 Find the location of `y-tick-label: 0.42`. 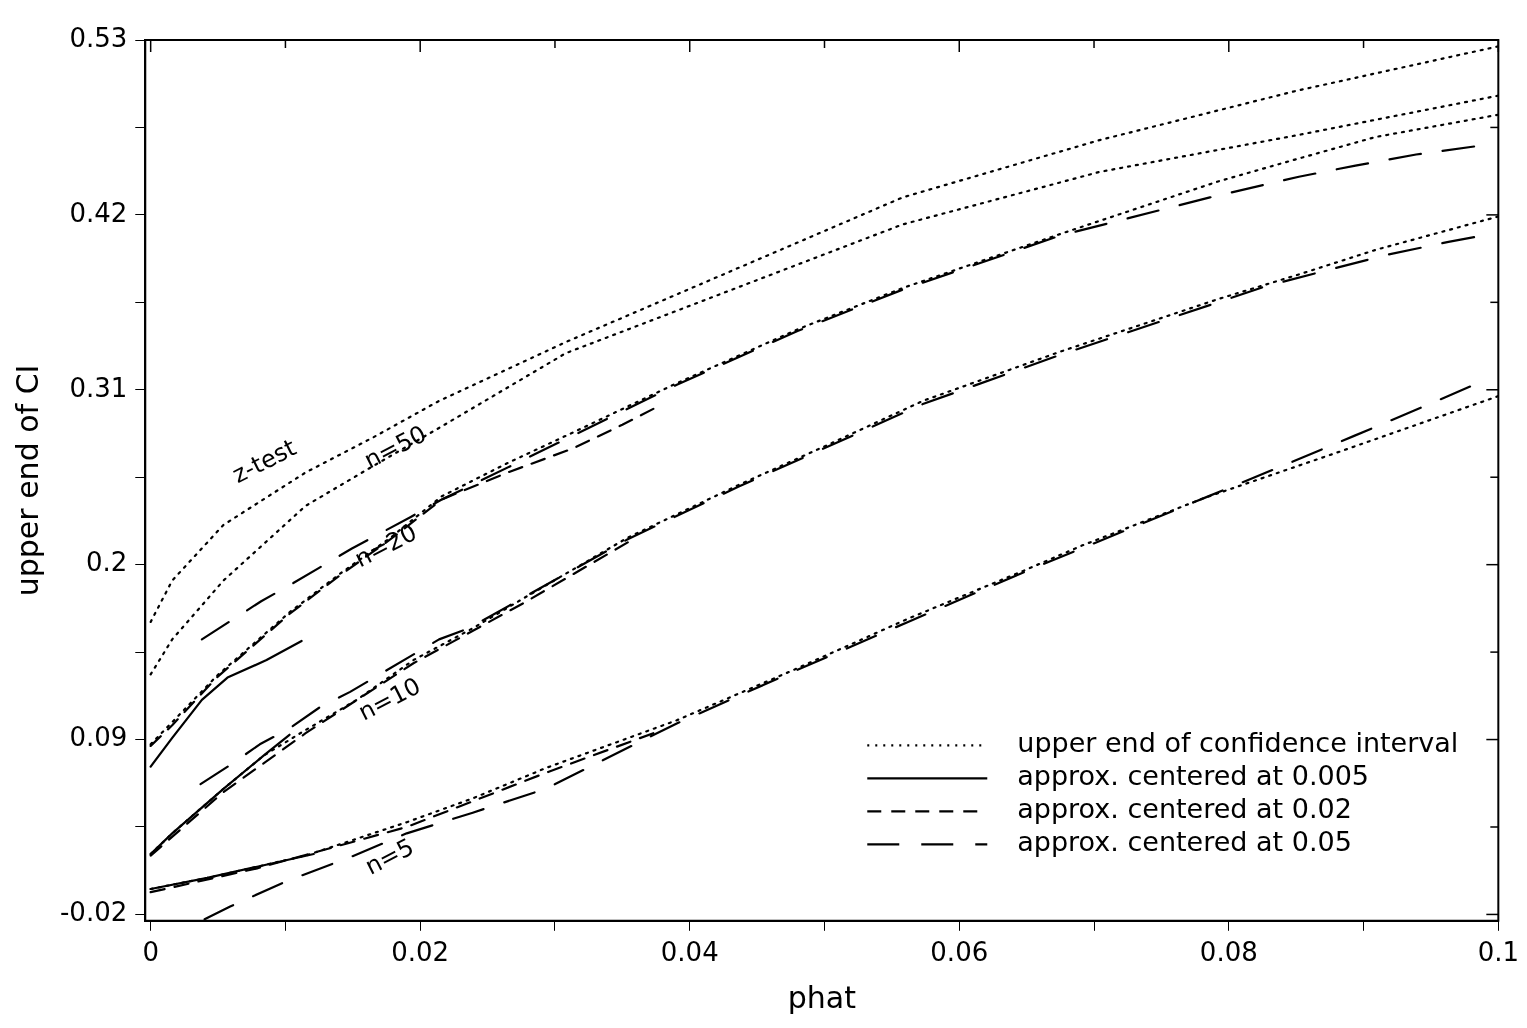

y-tick-label: 0.42 is located at coordinates (98, 212).